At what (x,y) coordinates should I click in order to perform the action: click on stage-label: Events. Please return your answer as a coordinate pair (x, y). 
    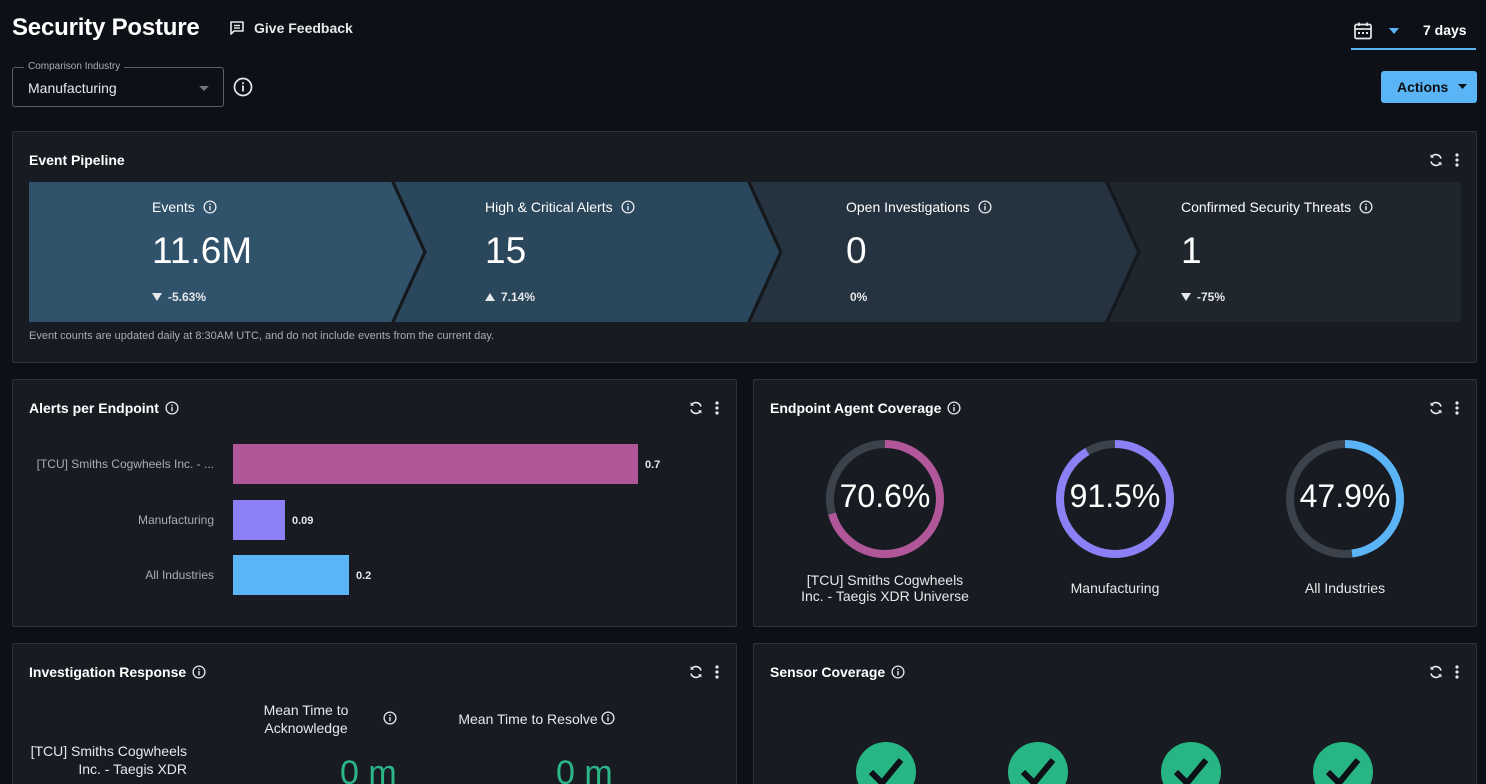
    Looking at the image, I should click on (184, 207).